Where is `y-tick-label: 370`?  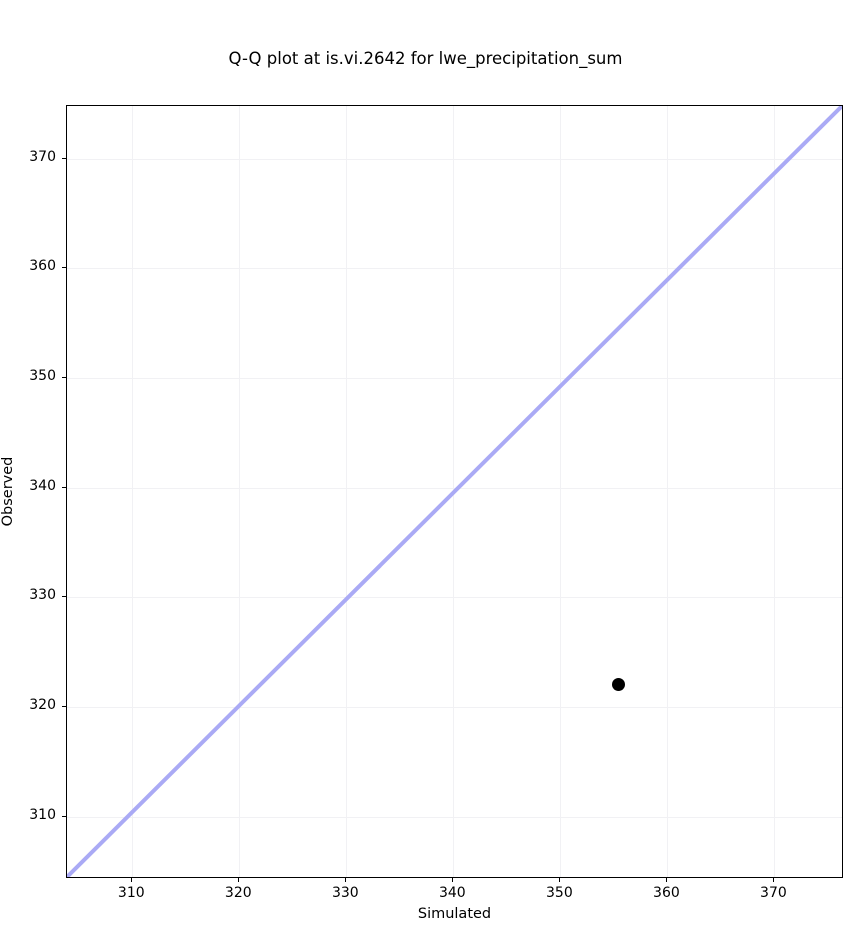
y-tick-label: 370 is located at coordinates (42, 156).